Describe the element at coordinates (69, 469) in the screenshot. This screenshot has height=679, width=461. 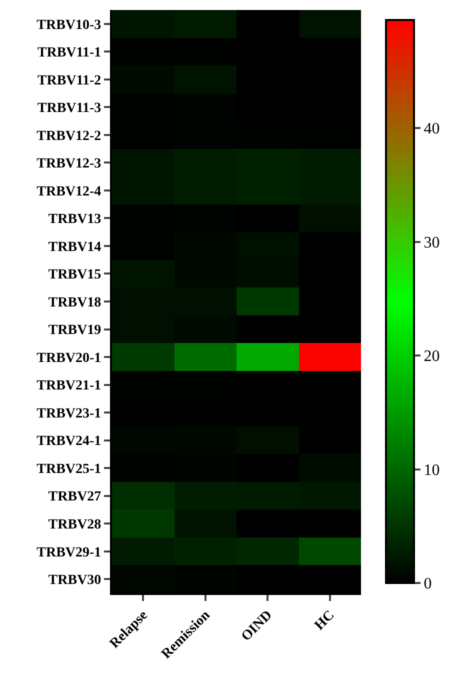
I see `y-tick-label: TRBV25-1` at that location.